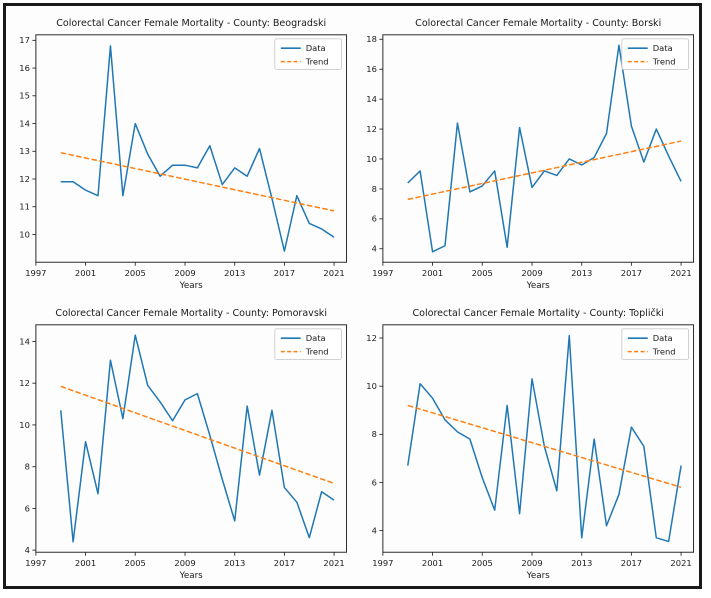 This screenshot has height=598, width=711. What do you see at coordinates (24, 96) in the screenshot?
I see `y-axis-tick-label: 15` at bounding box center [24, 96].